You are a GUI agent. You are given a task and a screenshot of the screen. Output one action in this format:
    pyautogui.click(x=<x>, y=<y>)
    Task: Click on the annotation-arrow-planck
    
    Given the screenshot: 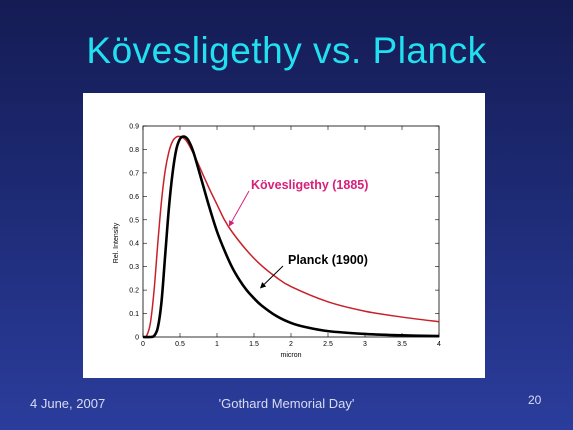 What is the action you would take?
    pyautogui.click(x=271, y=277)
    